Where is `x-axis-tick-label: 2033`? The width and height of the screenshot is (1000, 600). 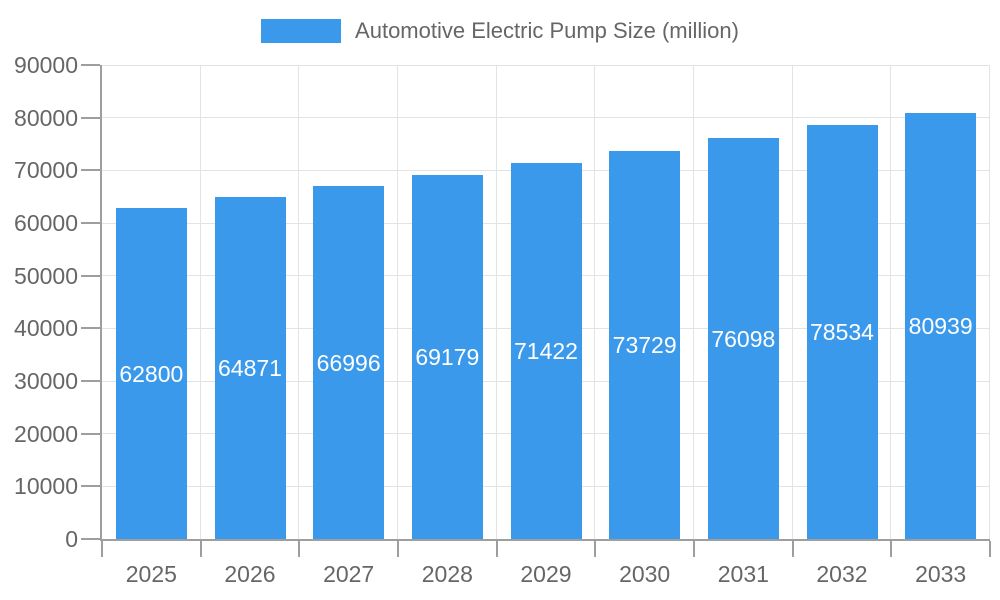 x-axis-tick-label: 2033 is located at coordinates (941, 574).